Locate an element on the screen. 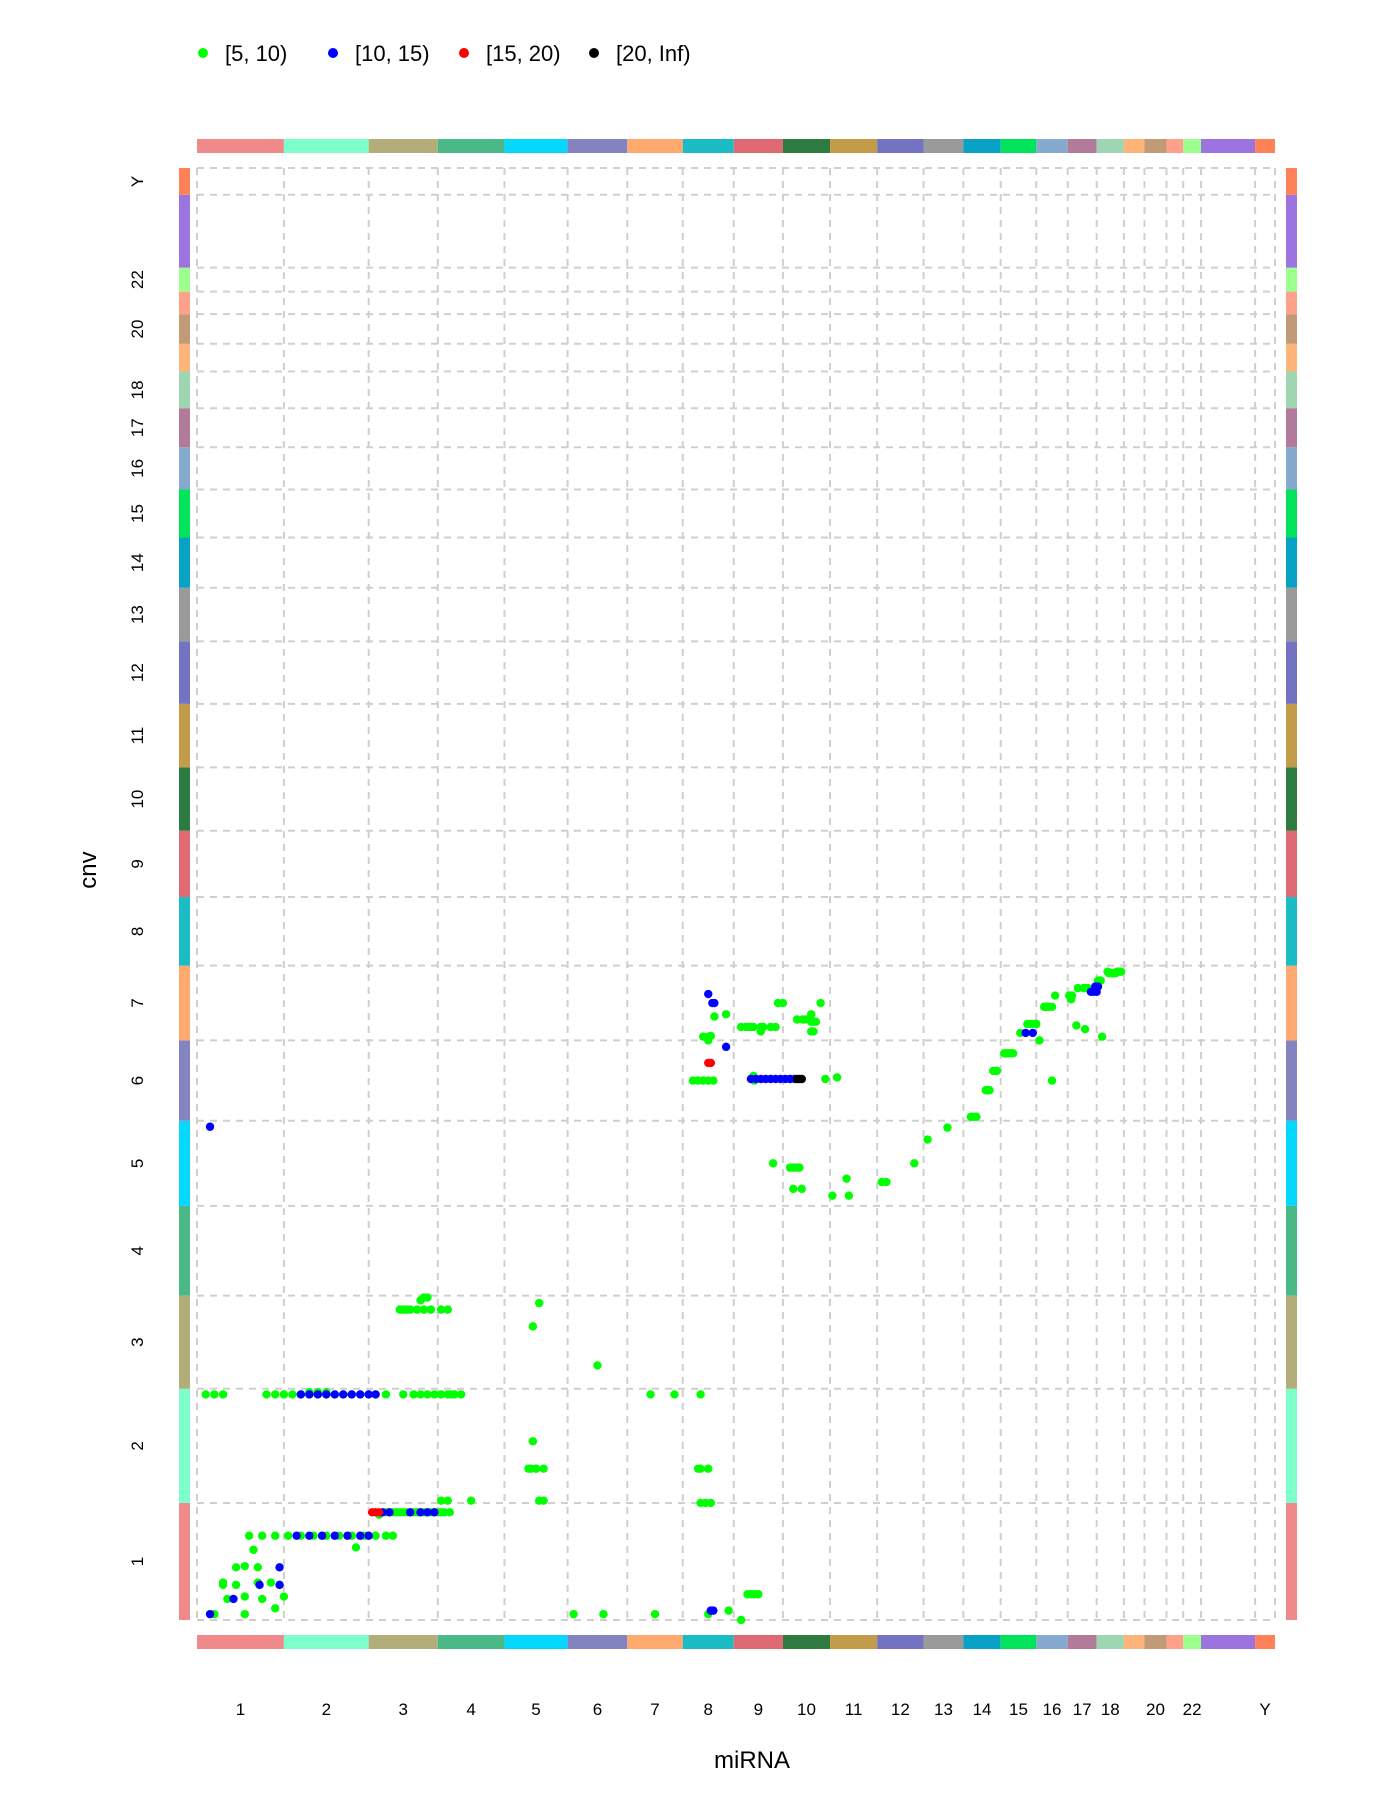  x-tick-label: 1 is located at coordinates (240, 1709).